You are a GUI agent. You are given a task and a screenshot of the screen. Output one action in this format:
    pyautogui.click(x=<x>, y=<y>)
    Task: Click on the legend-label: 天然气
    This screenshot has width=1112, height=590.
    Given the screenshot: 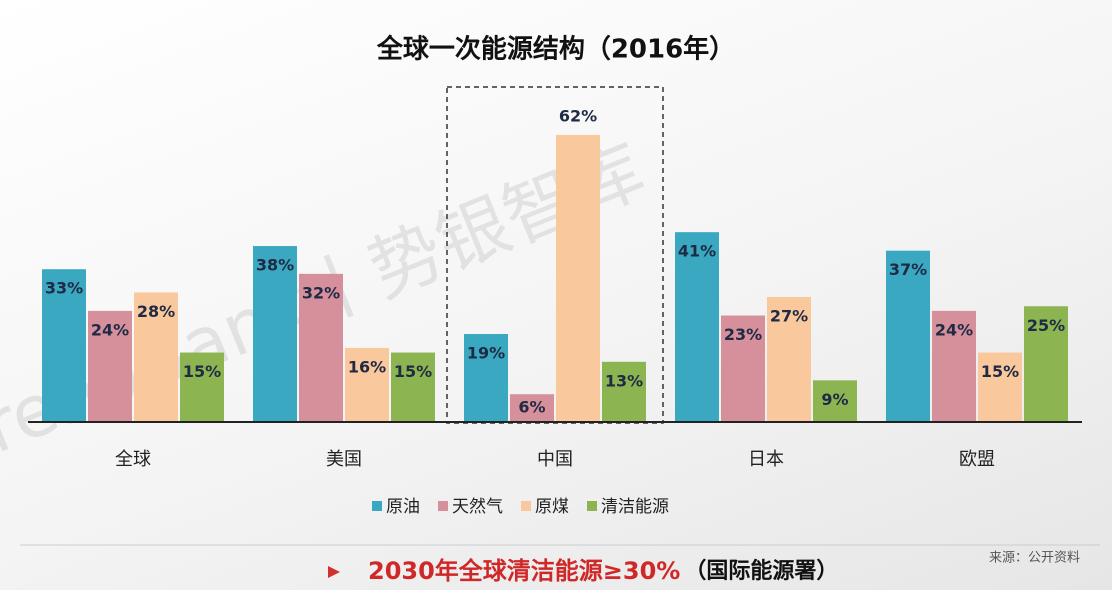 What is the action you would take?
    pyautogui.click(x=477, y=507)
    